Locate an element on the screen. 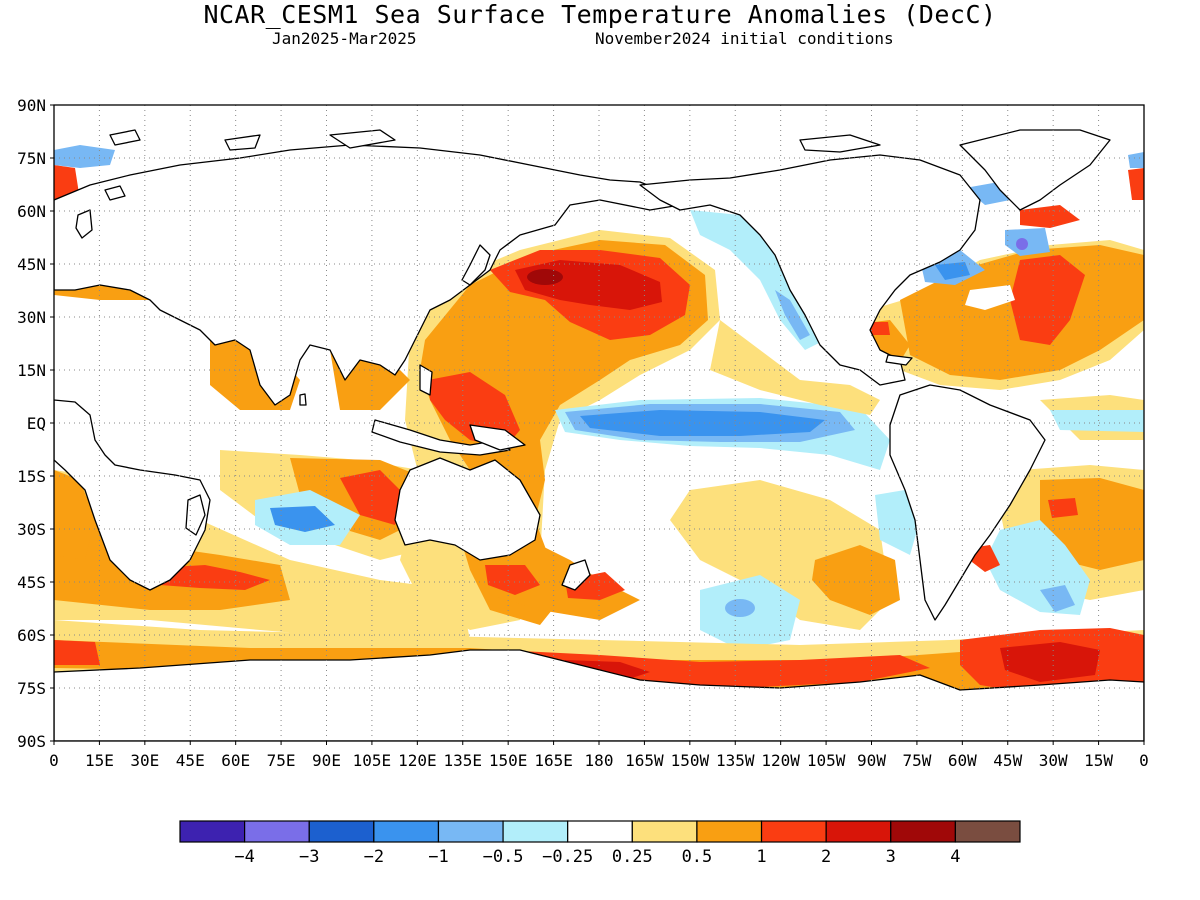 The height and width of the screenshot is (900, 1200). lon-tick-label: 135W is located at coordinates (735, 760).